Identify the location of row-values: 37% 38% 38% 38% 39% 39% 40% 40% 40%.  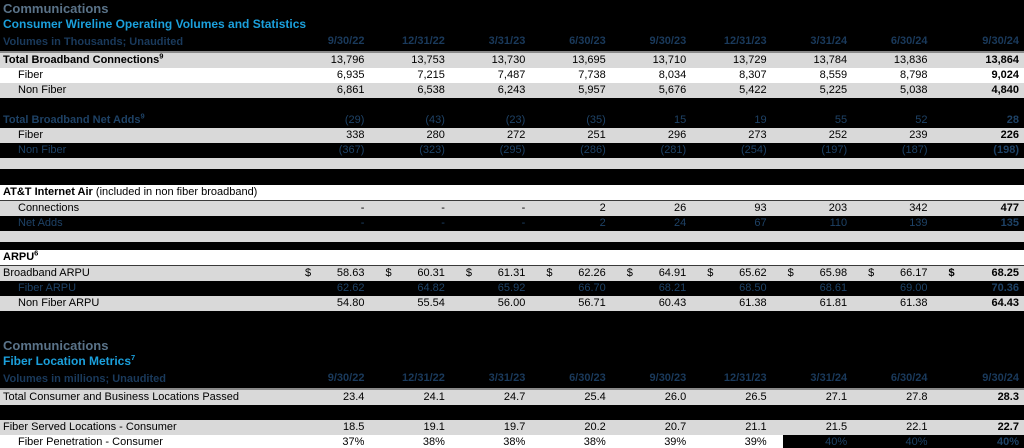
(662, 441).